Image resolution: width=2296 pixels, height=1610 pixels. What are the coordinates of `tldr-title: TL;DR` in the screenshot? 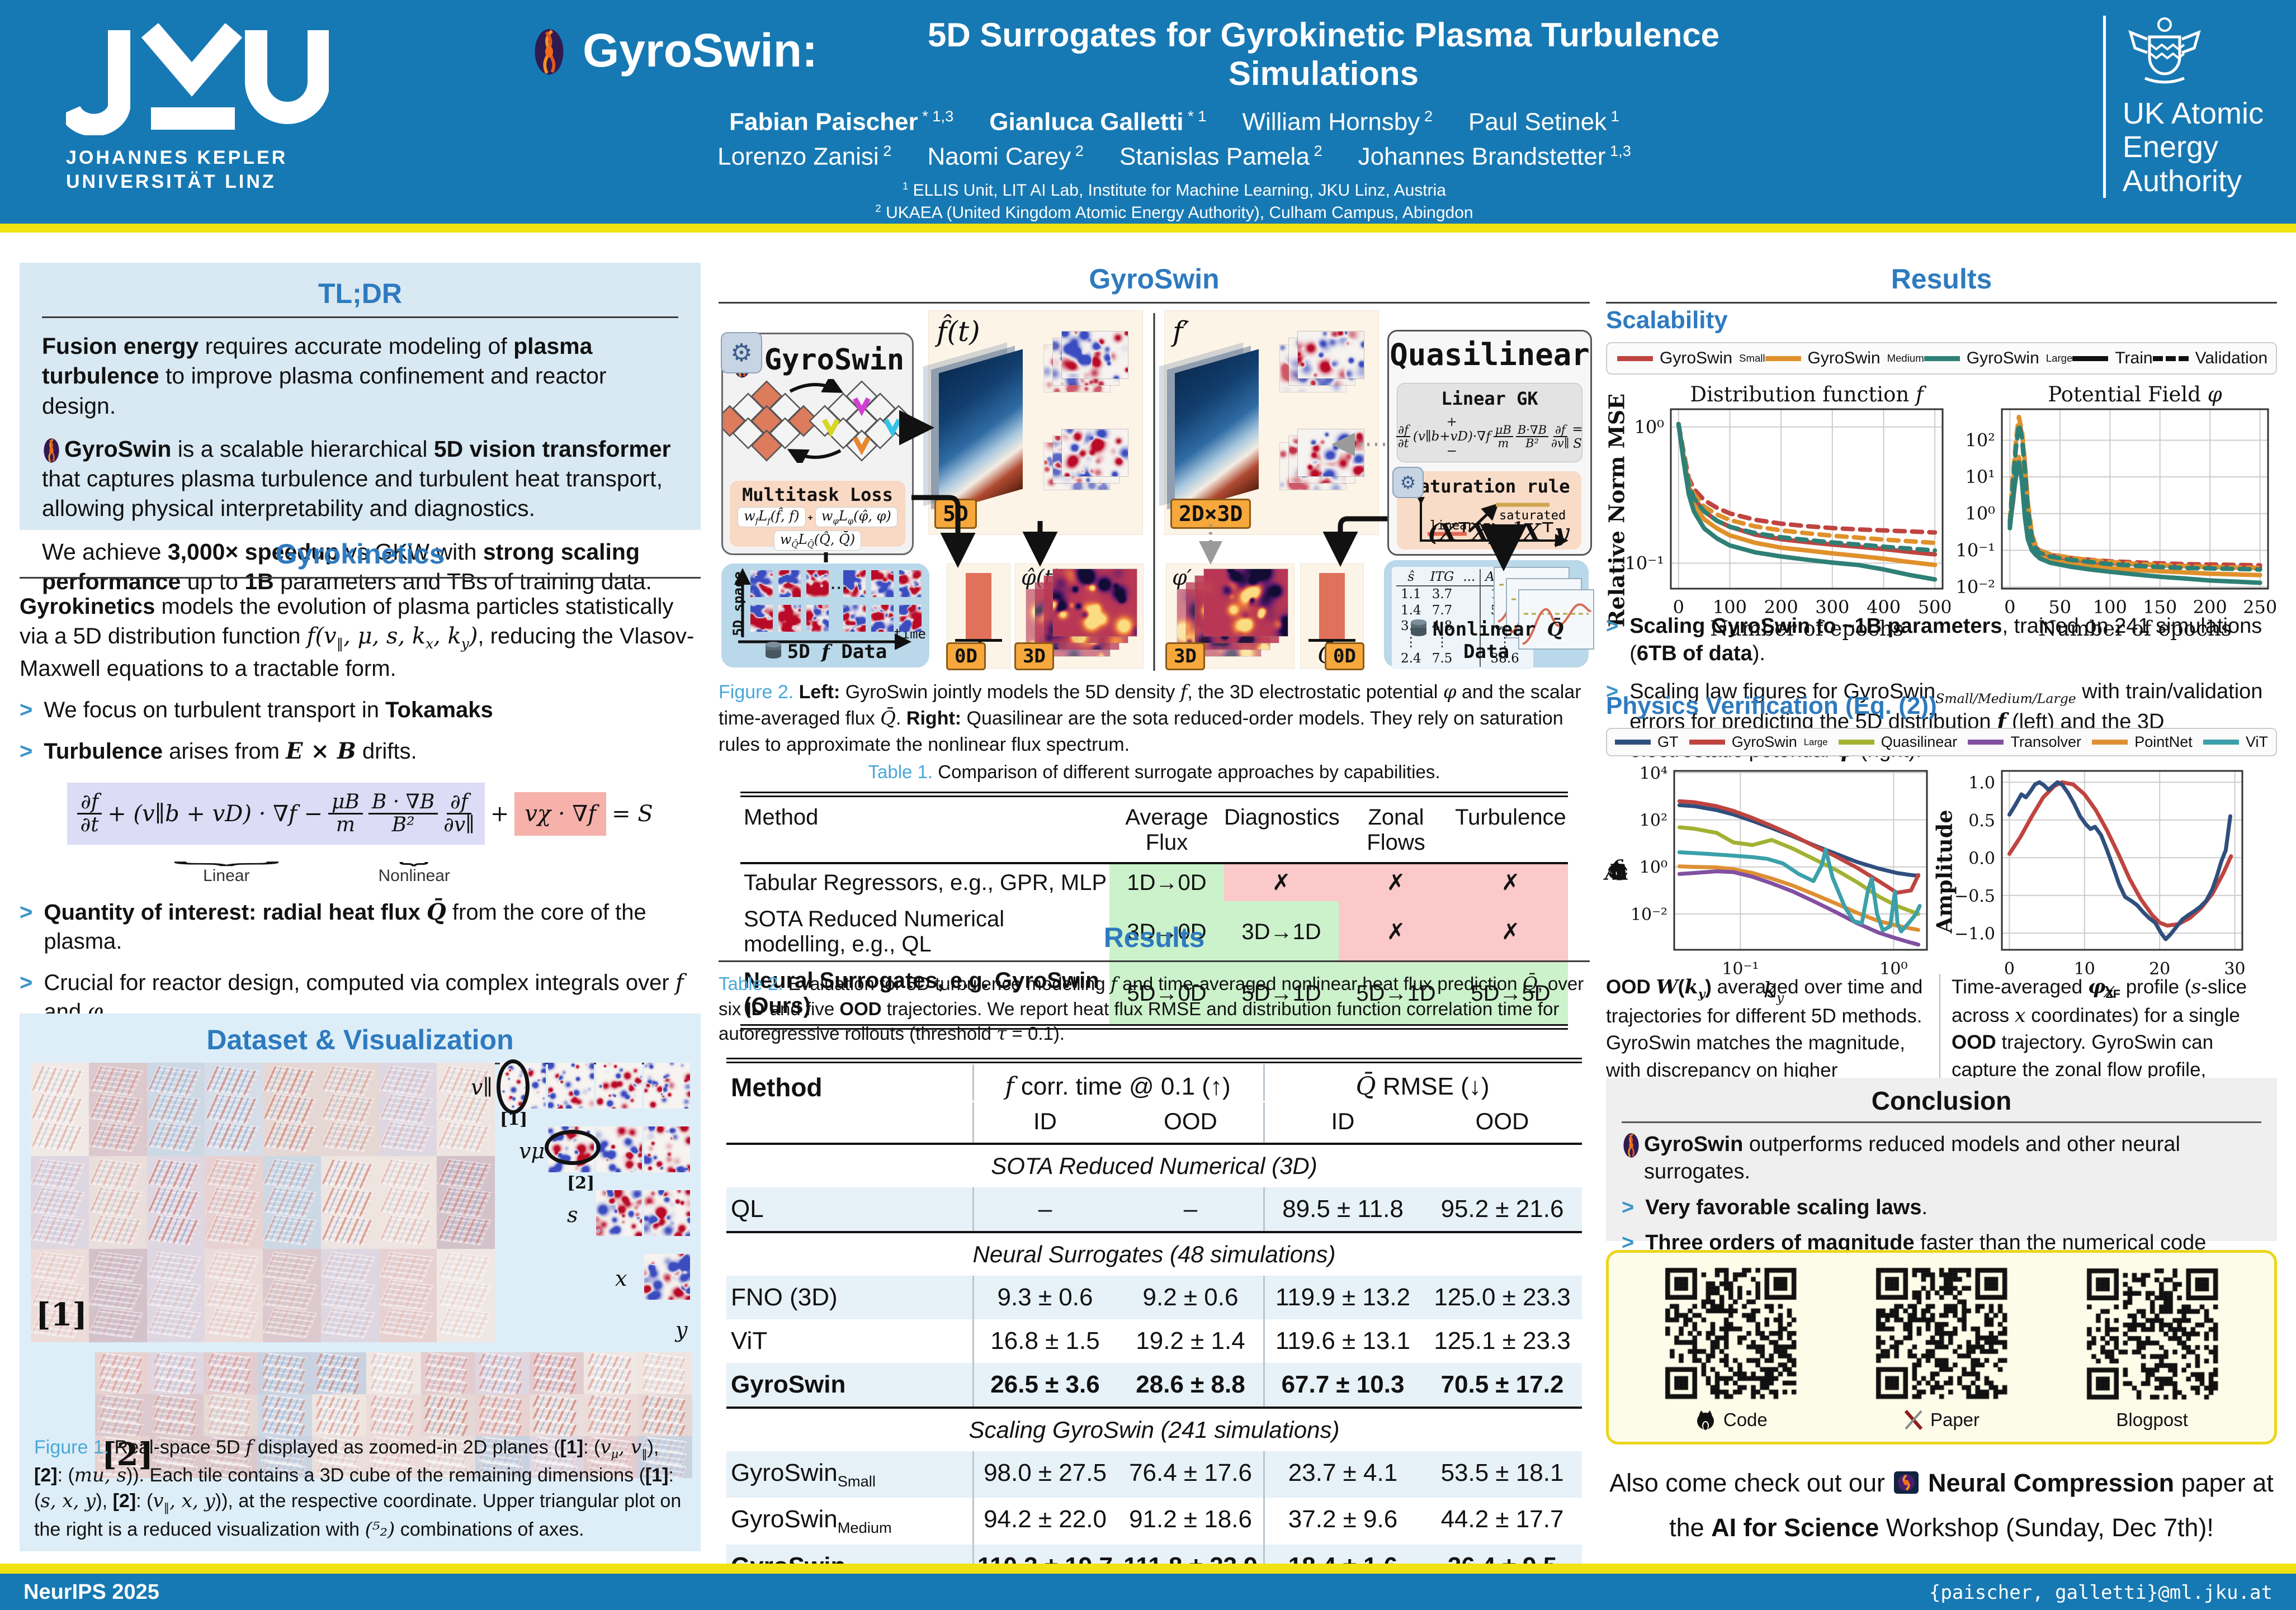 It's located at (360, 293).